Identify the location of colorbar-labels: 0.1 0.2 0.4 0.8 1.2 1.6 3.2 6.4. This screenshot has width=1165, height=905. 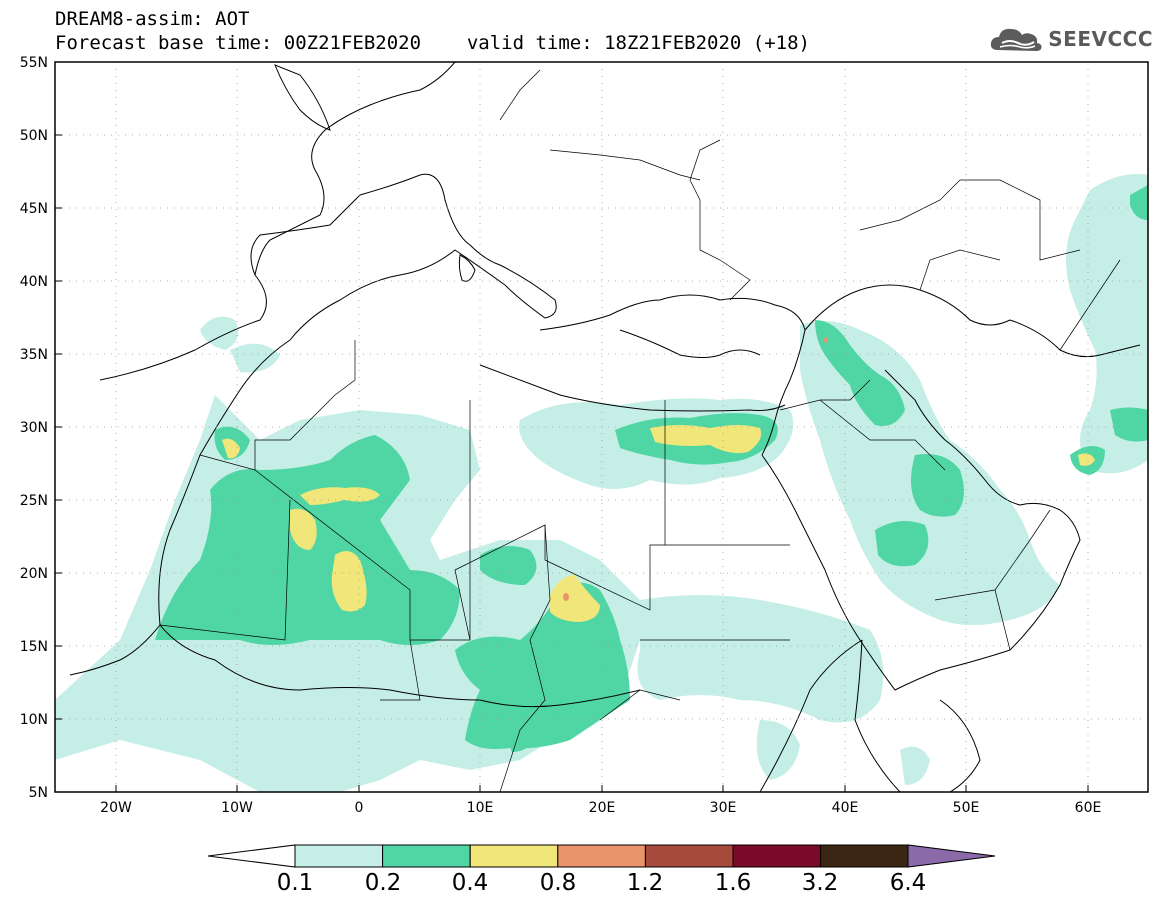
(582, 884).